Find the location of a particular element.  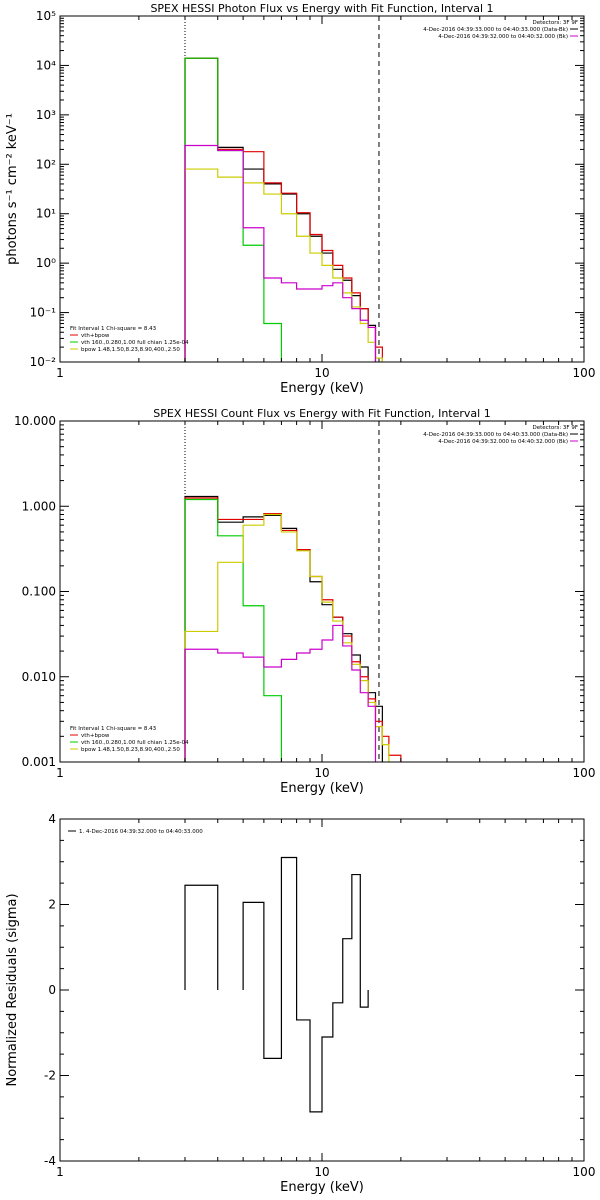

y-tick-label: 0.010 is located at coordinates (39, 677).